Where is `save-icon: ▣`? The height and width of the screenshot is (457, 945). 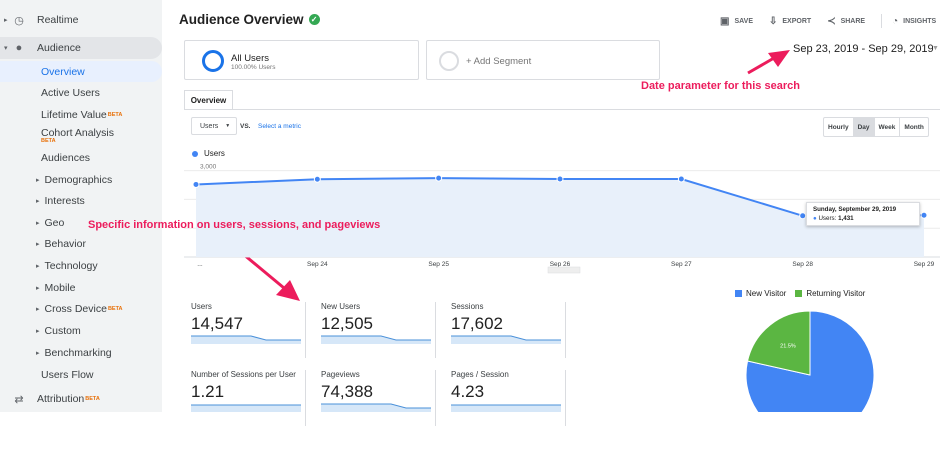 save-icon: ▣ is located at coordinates (725, 21).